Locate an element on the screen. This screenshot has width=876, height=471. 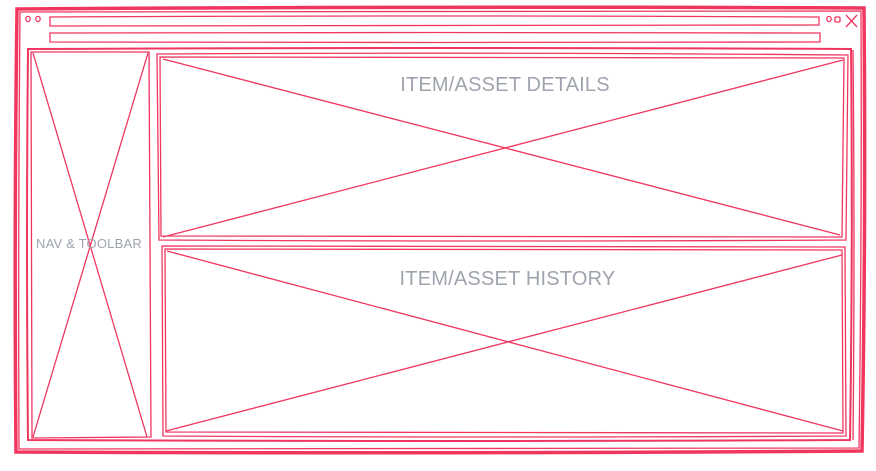
history-panel-label: ITEM/ASSET HISTORY is located at coordinates (507, 279).